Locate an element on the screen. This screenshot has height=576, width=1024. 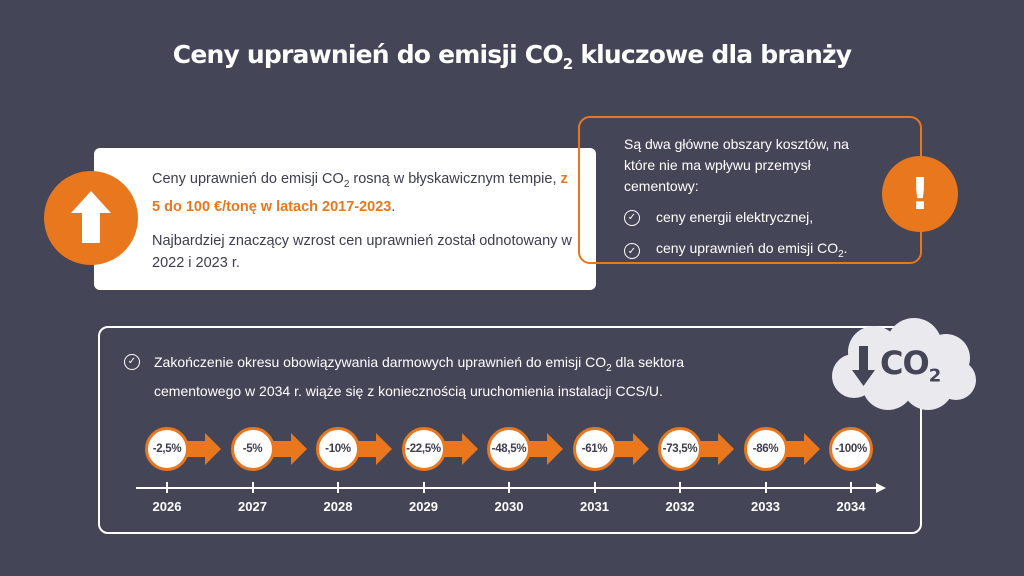
reduction-step: -61% is located at coordinates (594, 449).